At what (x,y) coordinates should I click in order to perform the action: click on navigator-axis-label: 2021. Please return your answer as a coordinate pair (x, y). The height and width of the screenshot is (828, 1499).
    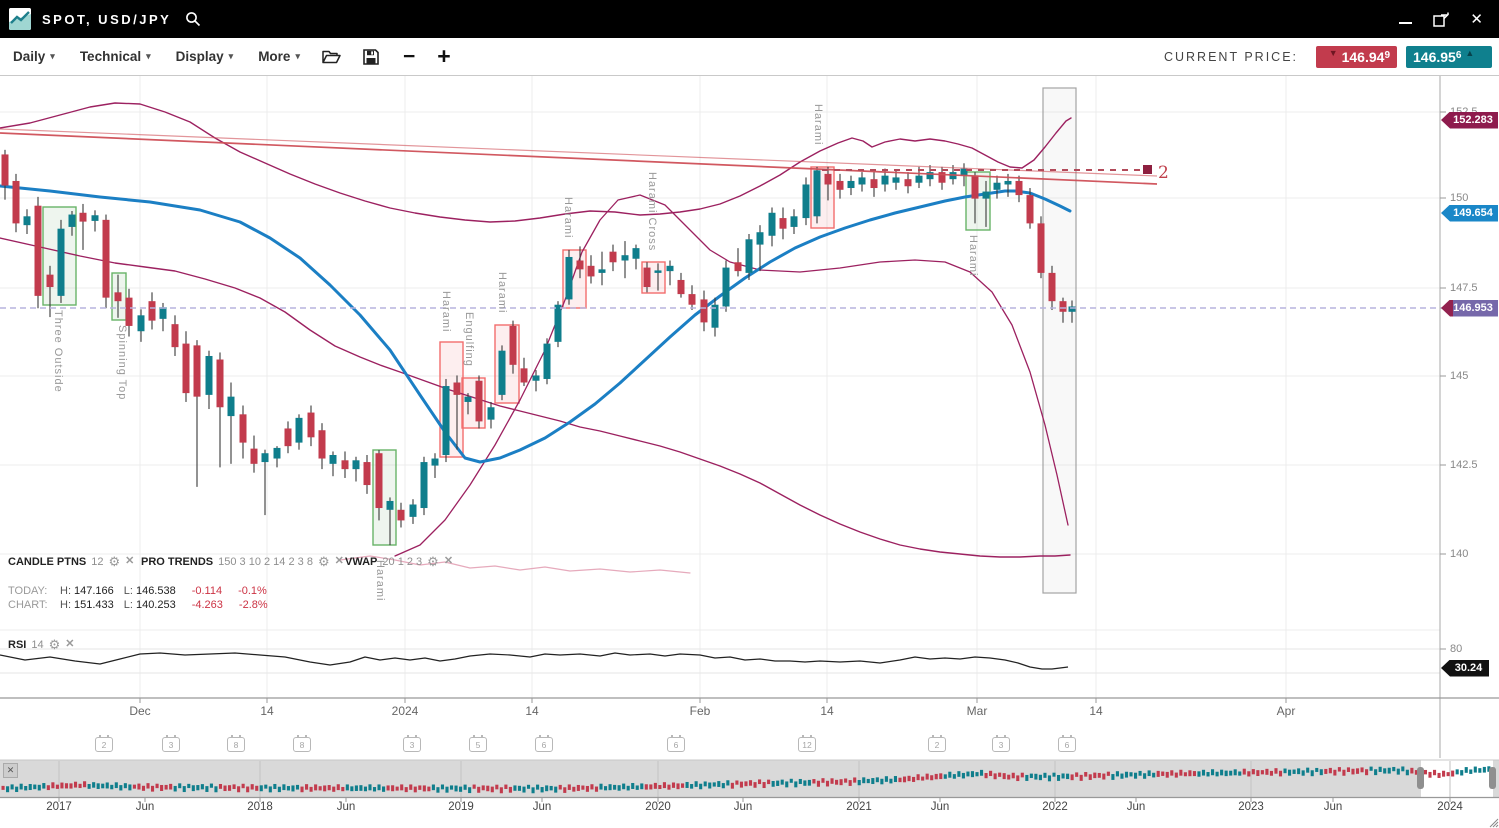
    Looking at the image, I should click on (859, 807).